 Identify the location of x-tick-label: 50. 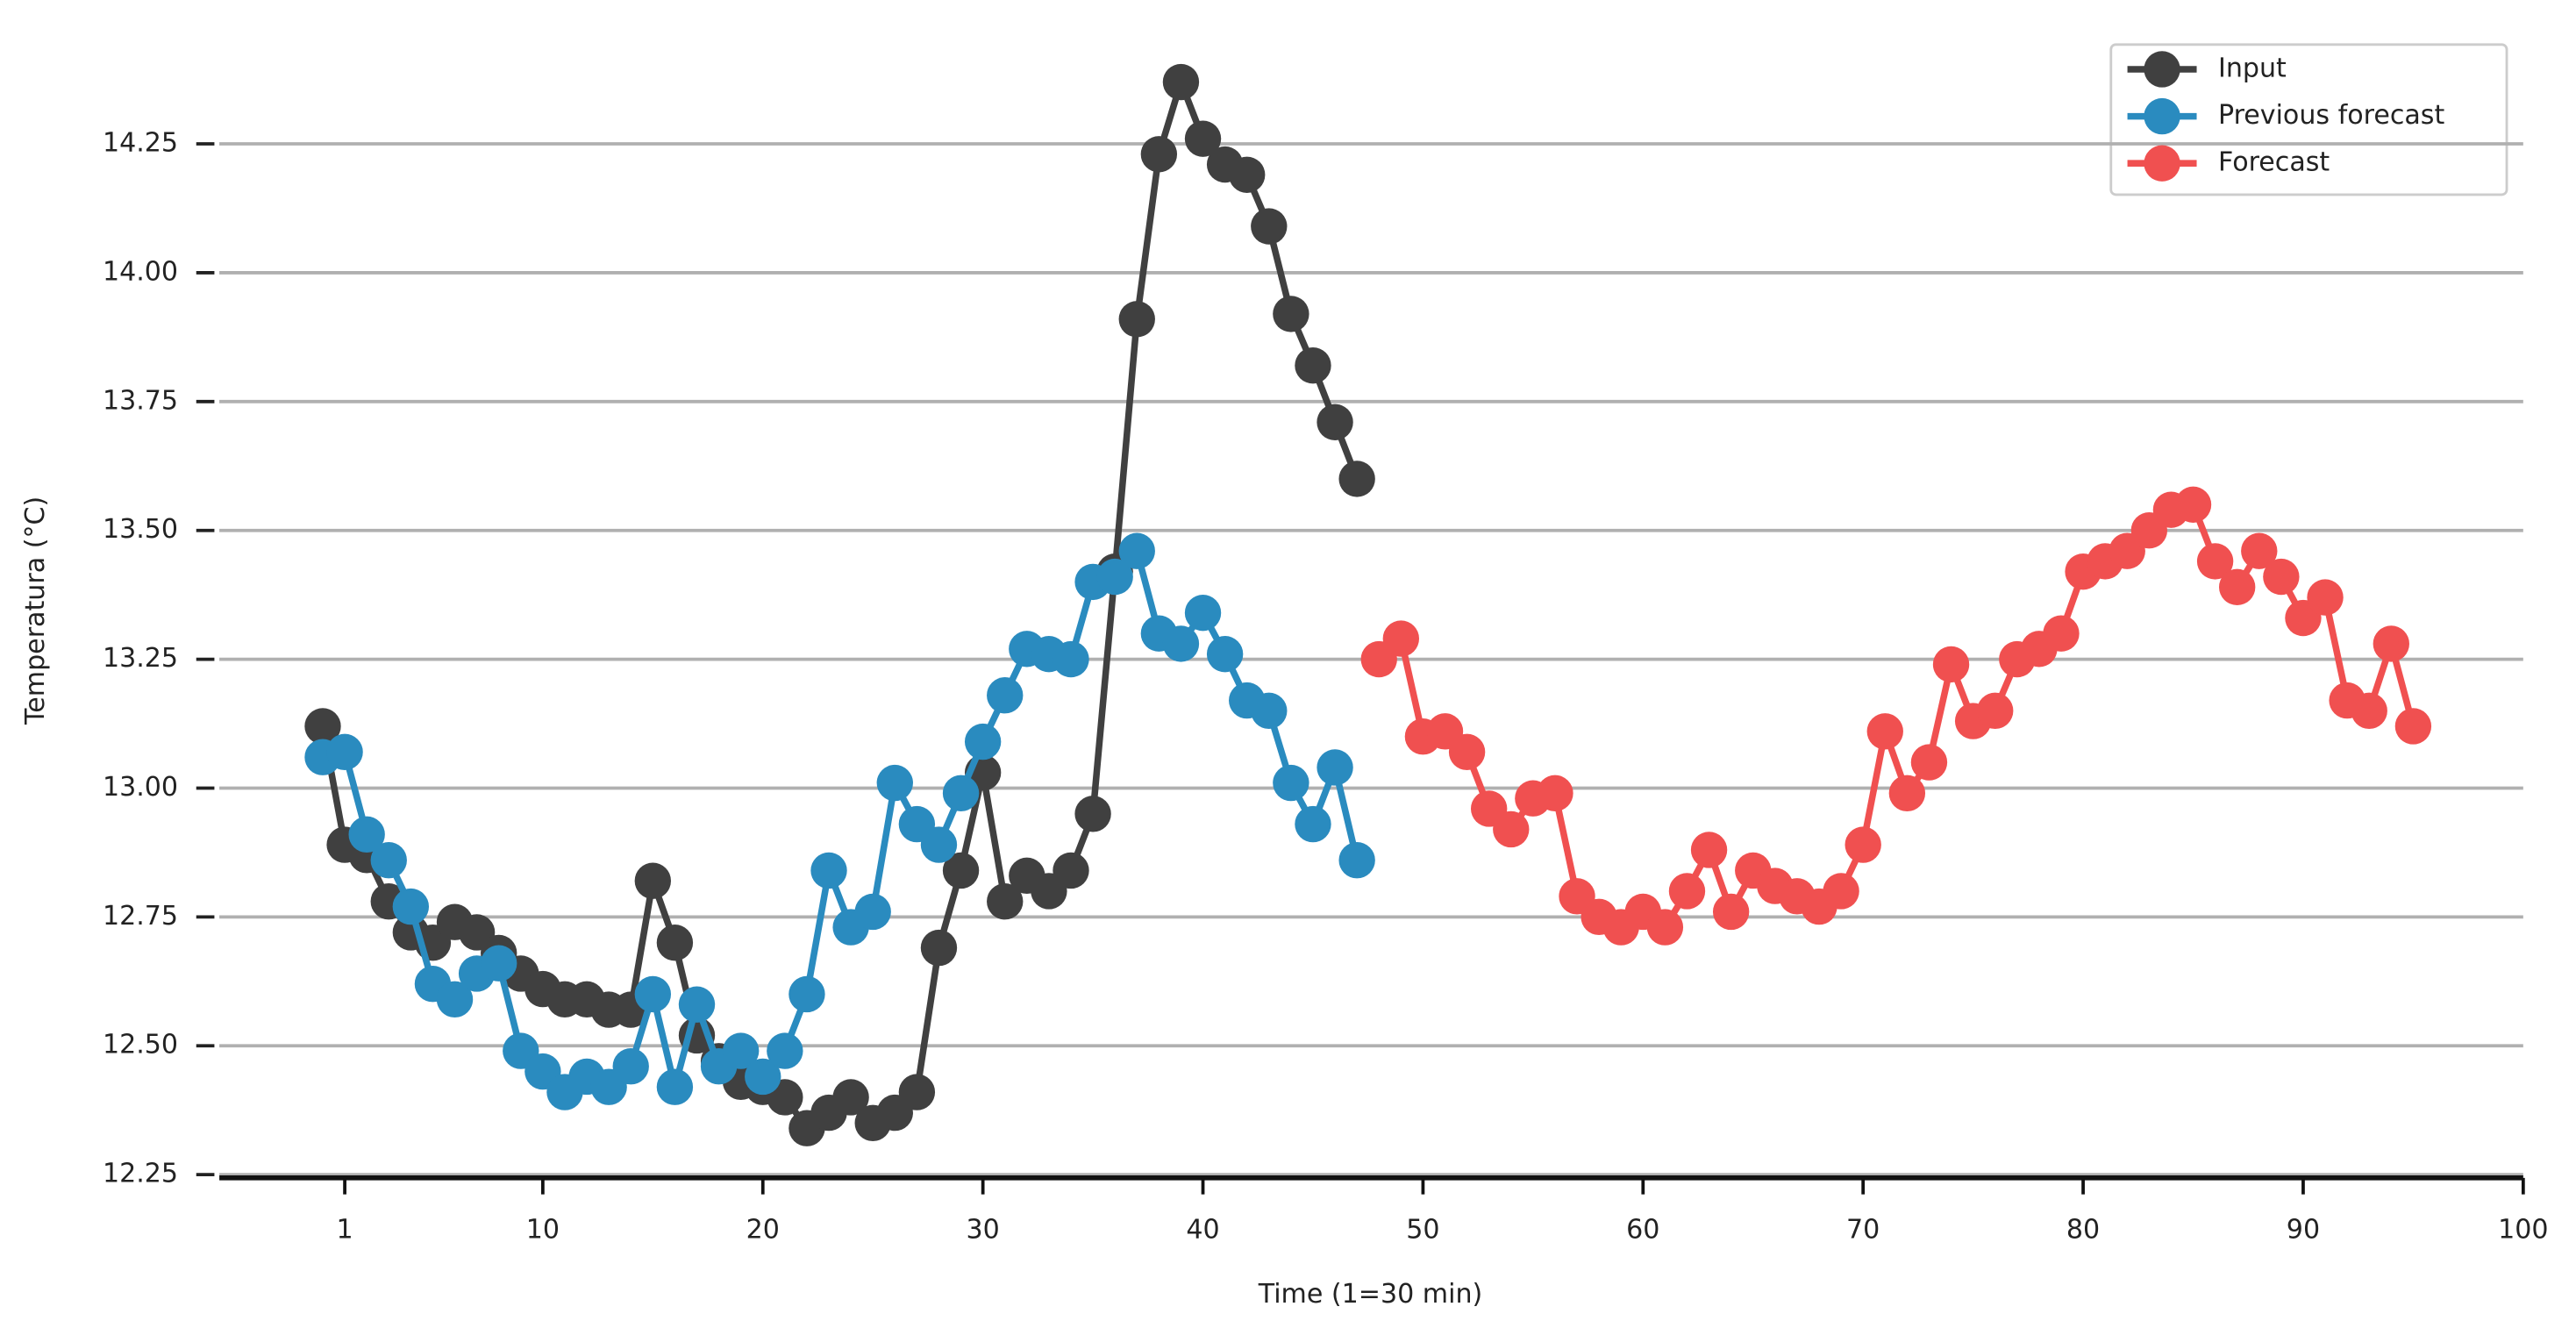
(1423, 1230).